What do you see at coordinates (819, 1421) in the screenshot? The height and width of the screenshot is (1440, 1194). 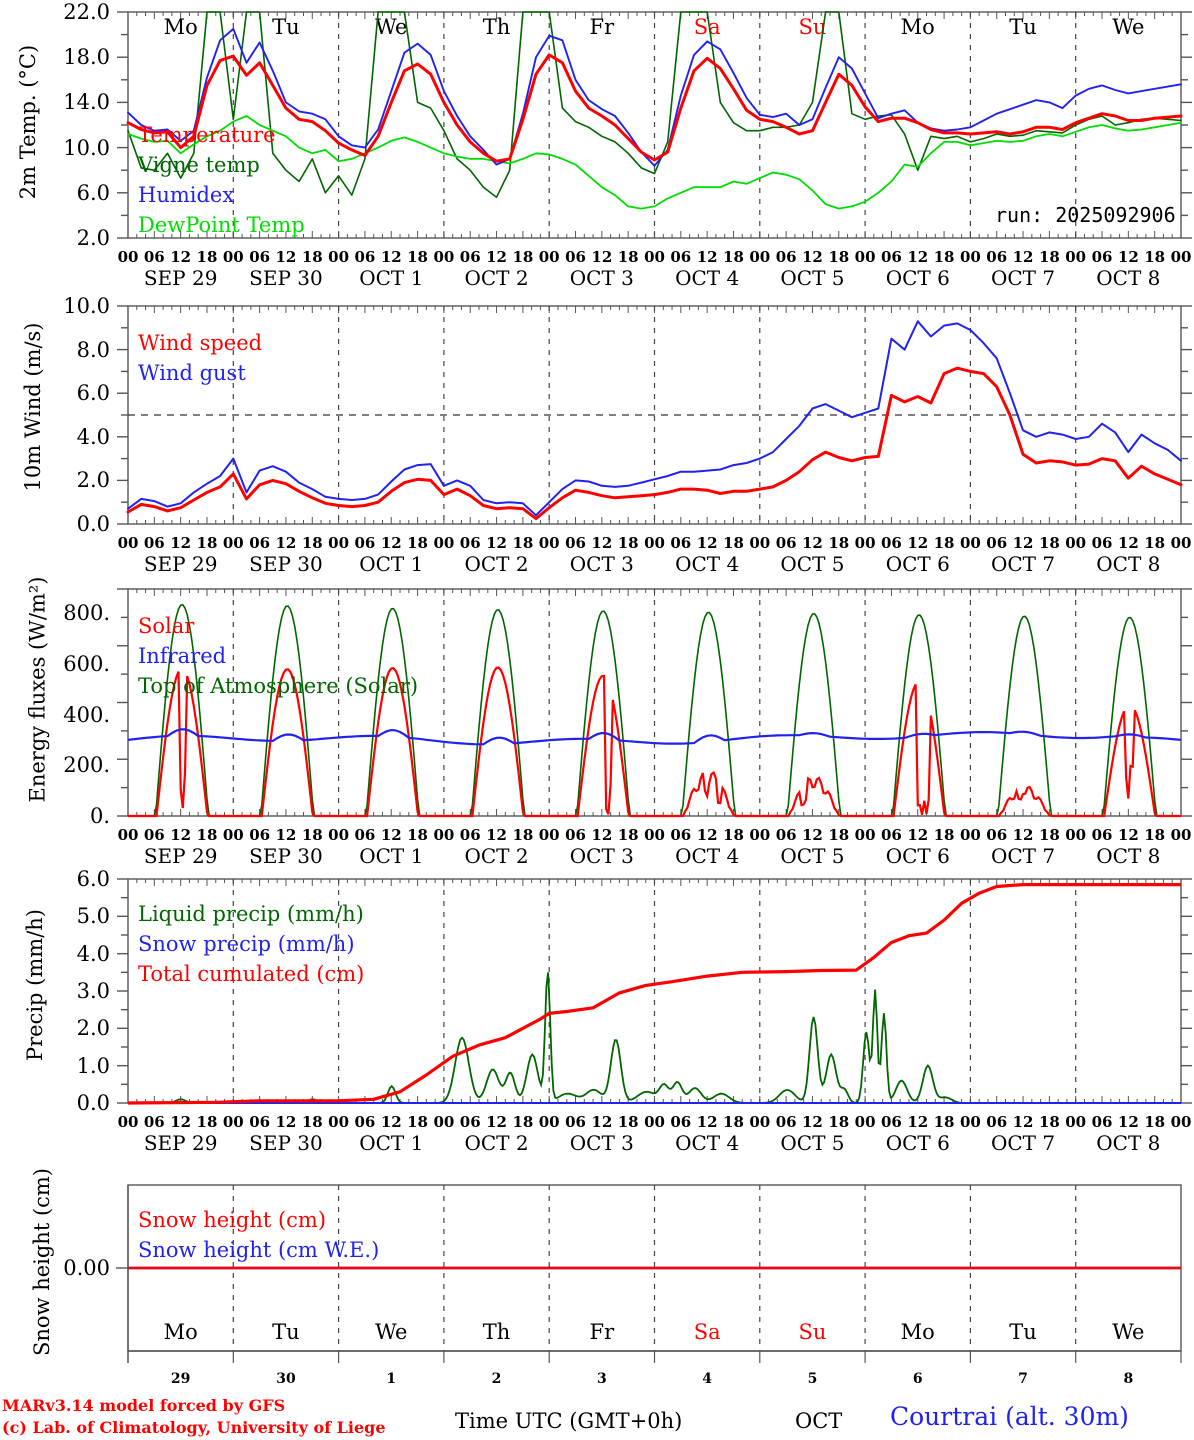 I see `footer-month-label: OCT` at bounding box center [819, 1421].